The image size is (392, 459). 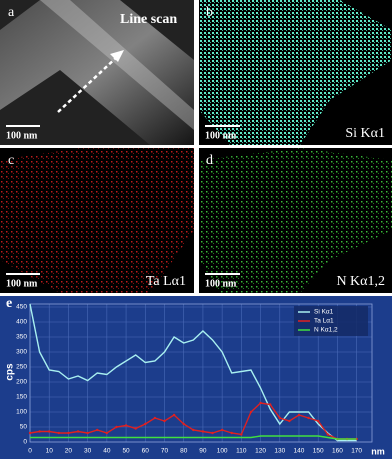 I want to click on image, so click(x=117, y=65).